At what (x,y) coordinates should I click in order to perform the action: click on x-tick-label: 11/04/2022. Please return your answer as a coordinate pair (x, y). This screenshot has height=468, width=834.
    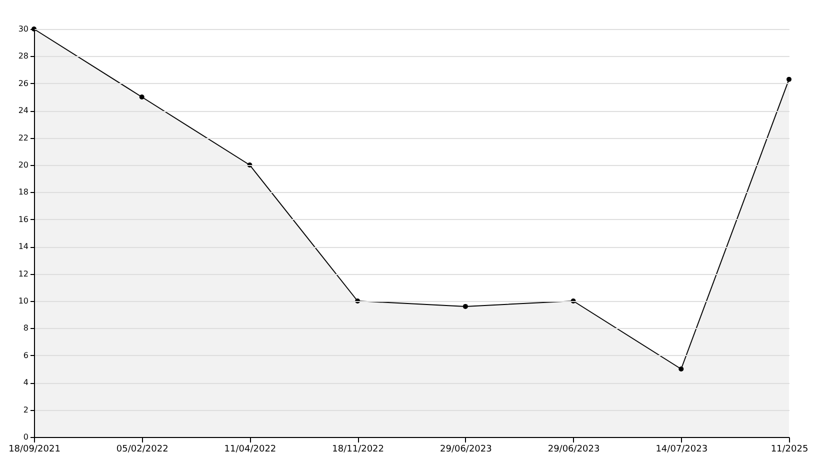
    Looking at the image, I should click on (250, 449).